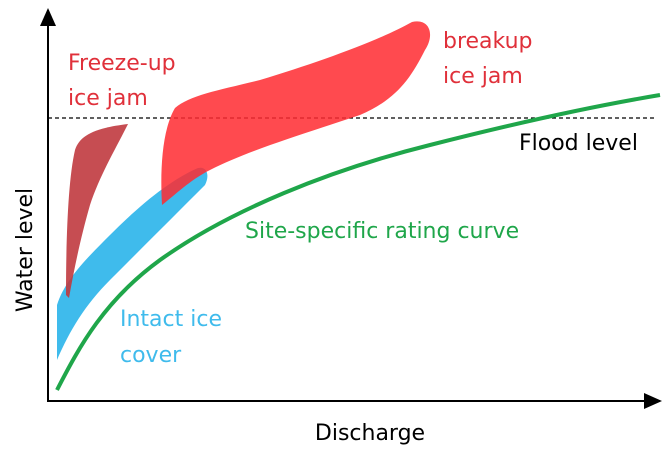 This screenshot has width=662, height=452. I want to click on intact-ice-band, so click(132, 263).